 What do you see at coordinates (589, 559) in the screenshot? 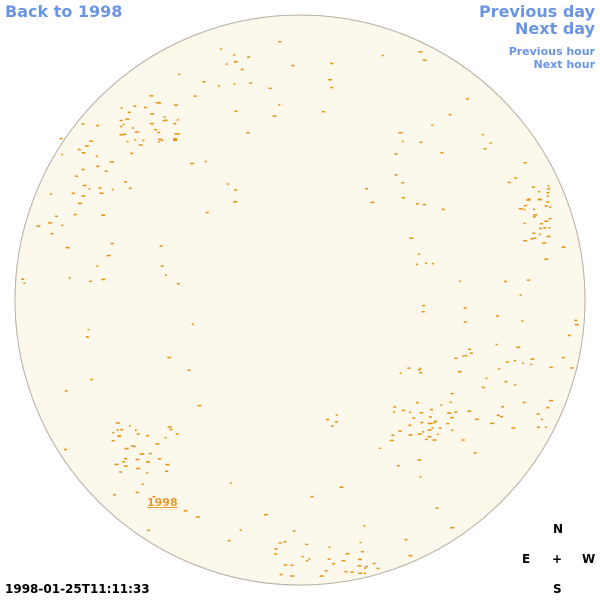
I see `compass-west: W` at bounding box center [589, 559].